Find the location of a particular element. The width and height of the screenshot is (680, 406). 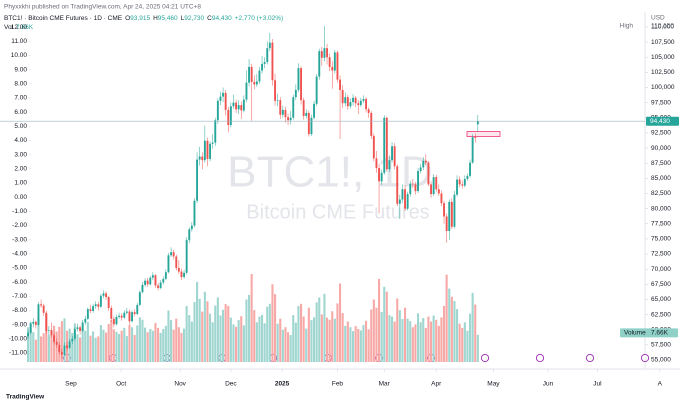

y2-tick-label: -4.00 is located at coordinates (19, 254).